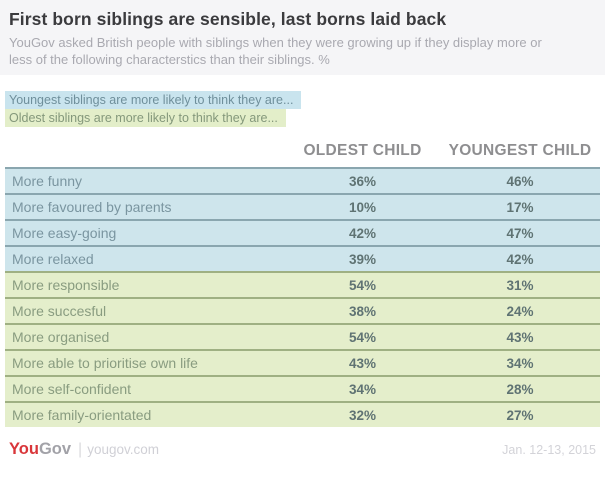 The image size is (605, 487). I want to click on column-header-youngest: YOUNGEST CHILD, so click(520, 150).